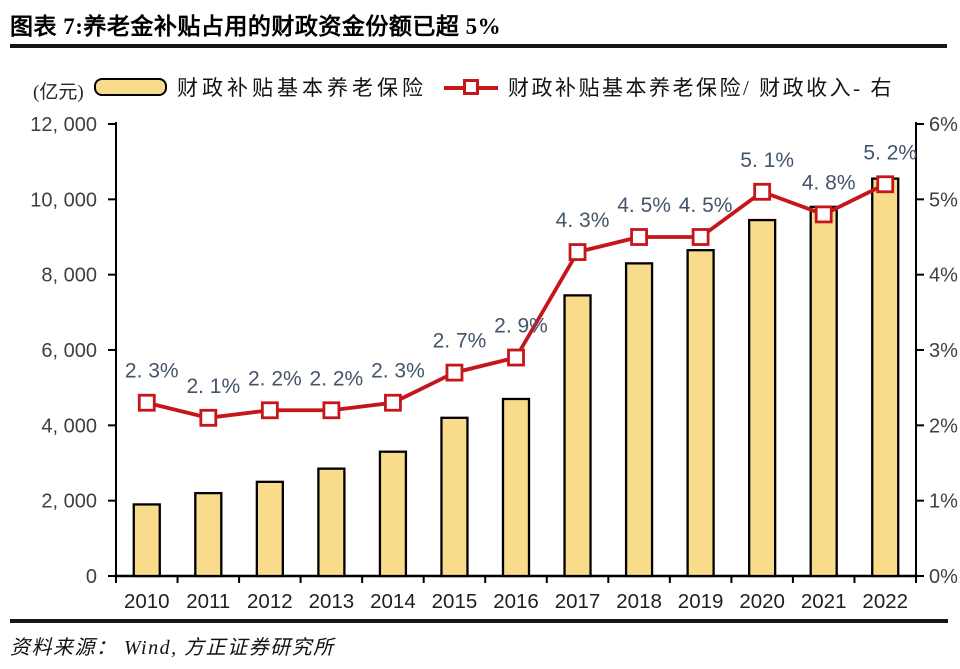 The image size is (960, 669). Describe the element at coordinates (302, 88) in the screenshot. I see `bar-series-legend-label: 财政补贴基本养老保险` at that location.